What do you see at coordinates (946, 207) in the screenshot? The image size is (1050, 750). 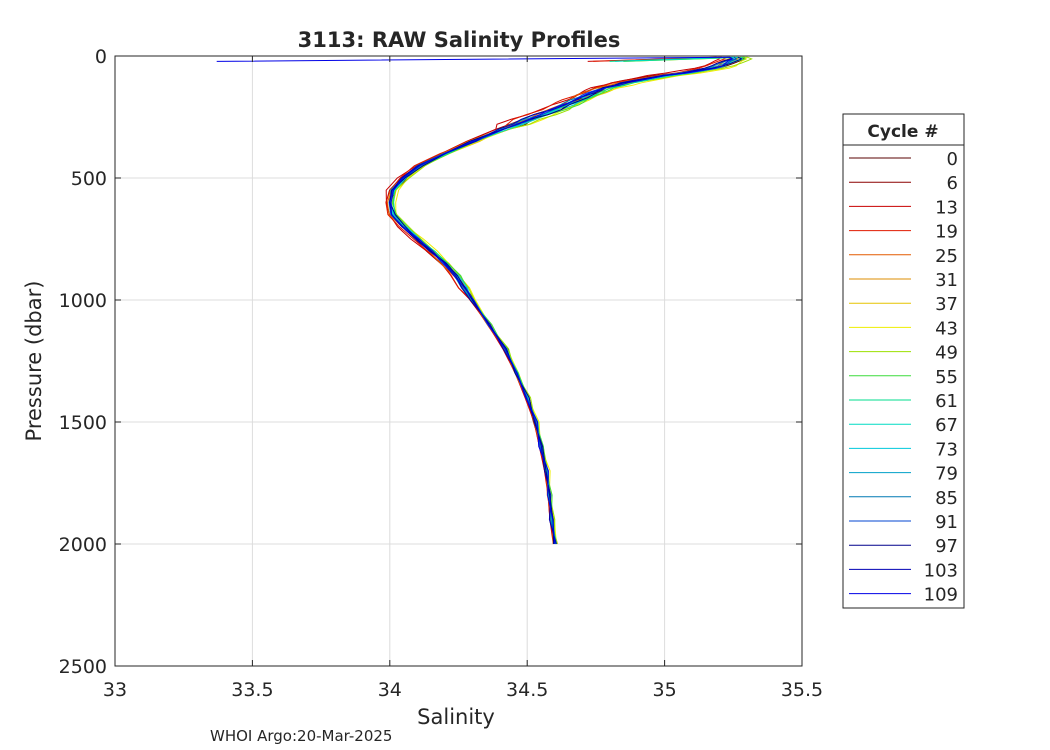 I see `legend-label-cycle-13: 13` at bounding box center [946, 207].